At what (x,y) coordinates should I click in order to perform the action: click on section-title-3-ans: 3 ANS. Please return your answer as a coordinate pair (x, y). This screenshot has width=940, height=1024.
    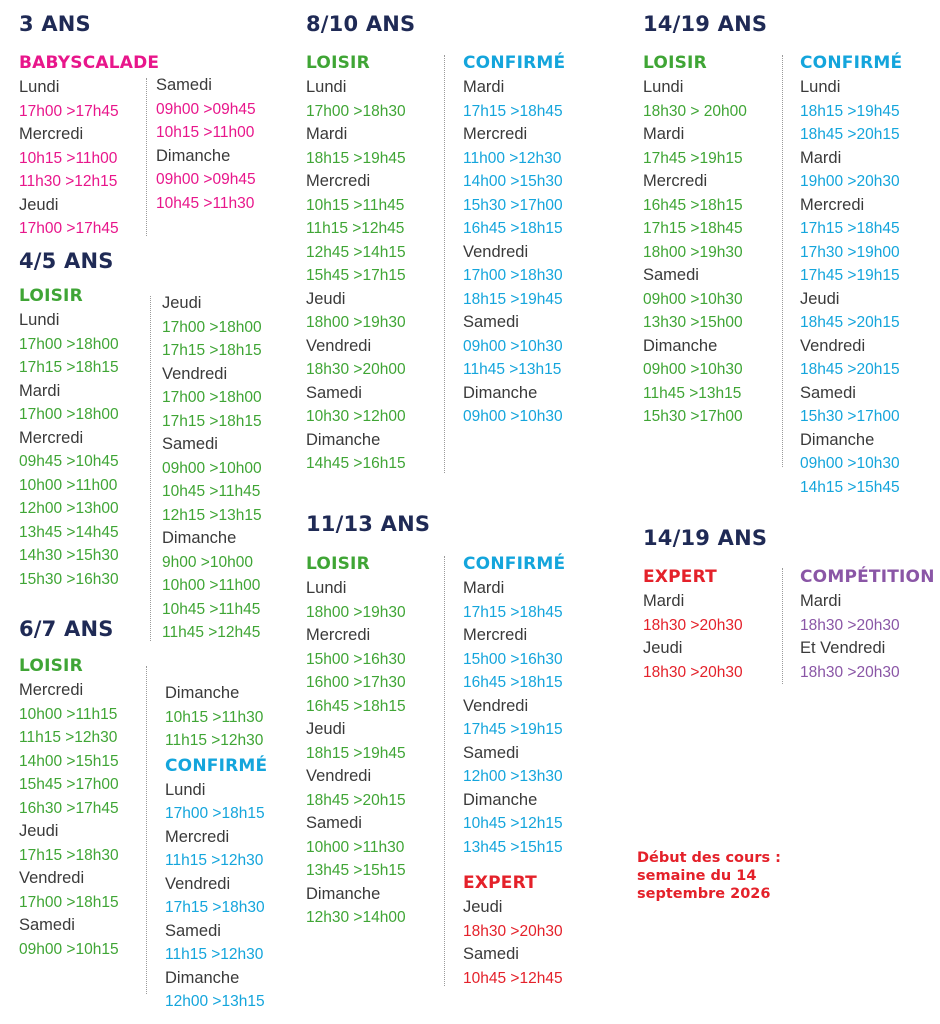
    Looking at the image, I should click on (55, 24).